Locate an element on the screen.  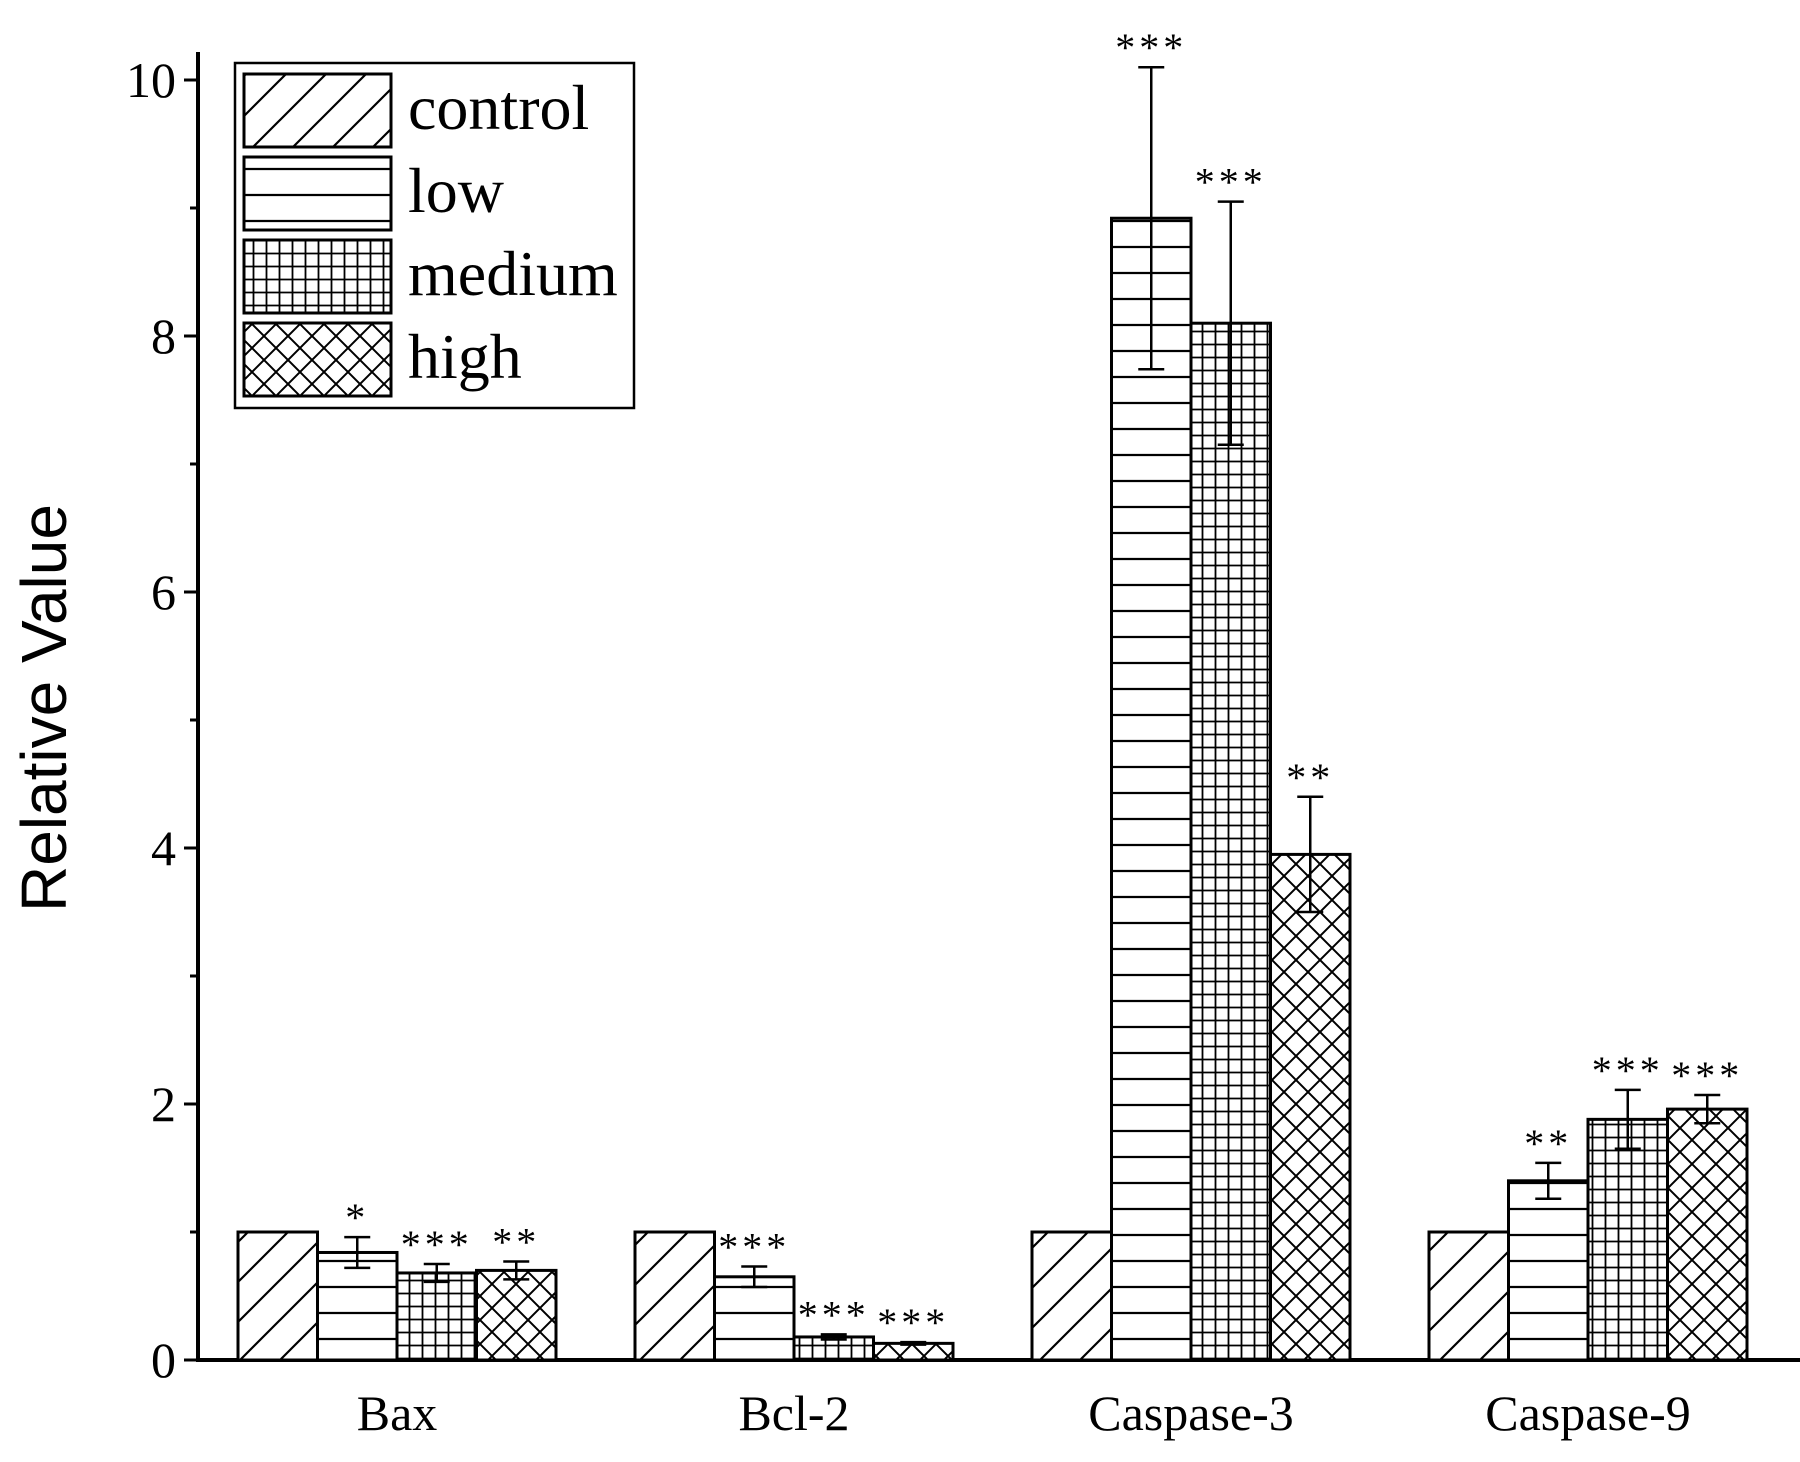
legend-label: high is located at coordinates (465, 356).